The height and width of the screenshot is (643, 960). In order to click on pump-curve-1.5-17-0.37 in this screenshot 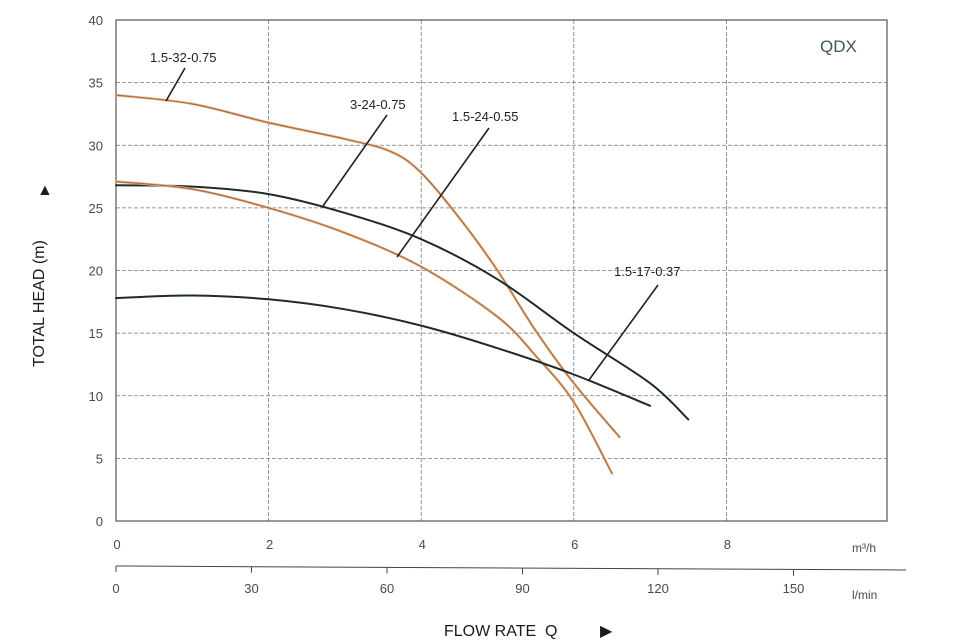, I will do `click(383, 350)`.